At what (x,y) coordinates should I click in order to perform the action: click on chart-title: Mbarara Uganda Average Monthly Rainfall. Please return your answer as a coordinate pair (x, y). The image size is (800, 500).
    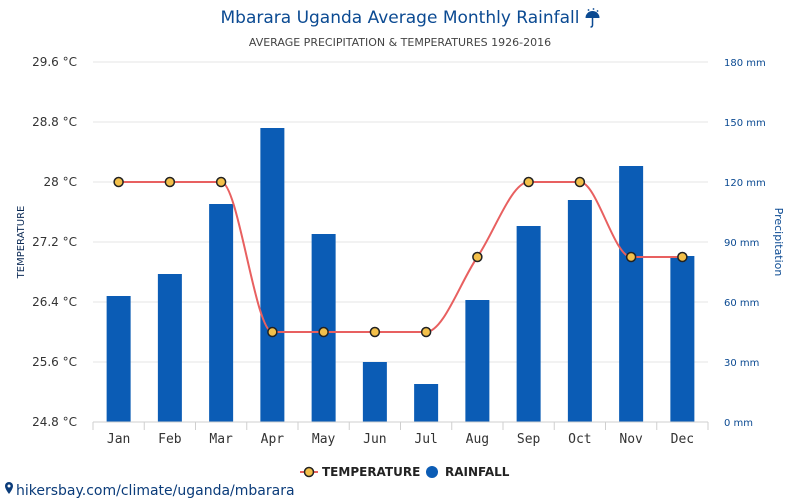
    Looking at the image, I should click on (399, 18).